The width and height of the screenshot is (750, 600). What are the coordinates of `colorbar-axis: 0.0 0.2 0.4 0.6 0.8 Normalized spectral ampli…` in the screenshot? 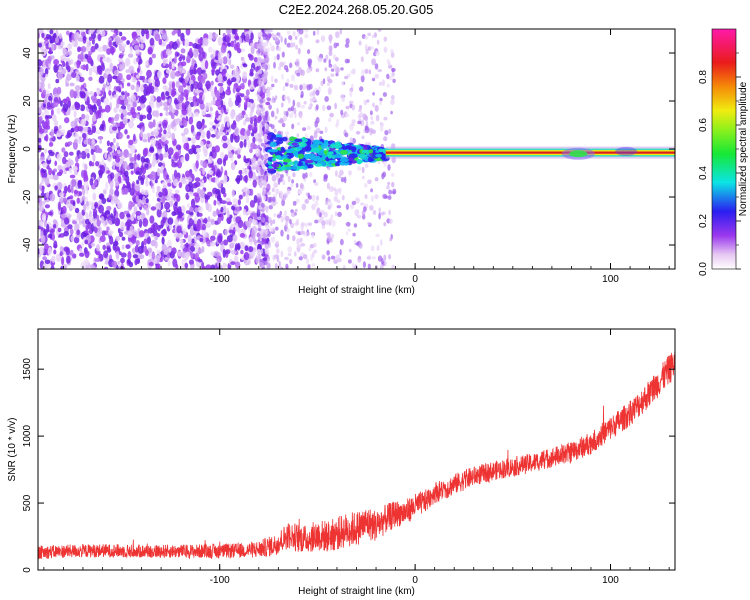 It's located at (723, 164).